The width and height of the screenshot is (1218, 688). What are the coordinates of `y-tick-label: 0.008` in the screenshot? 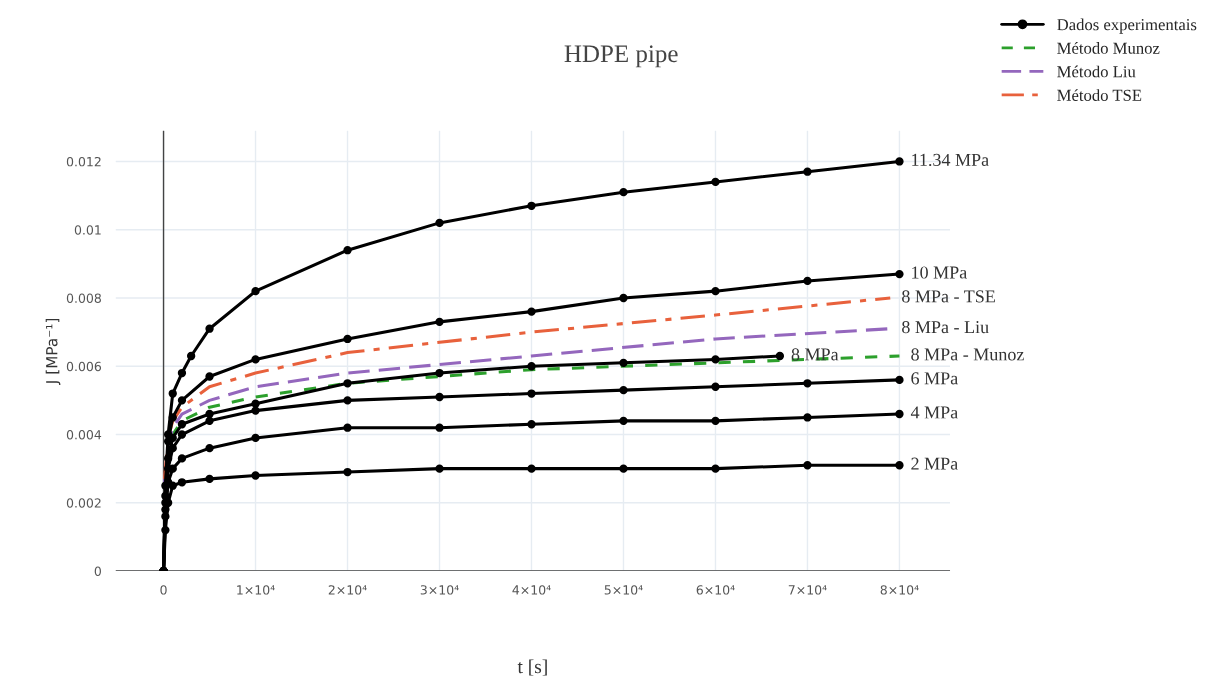 It's located at (83, 298).